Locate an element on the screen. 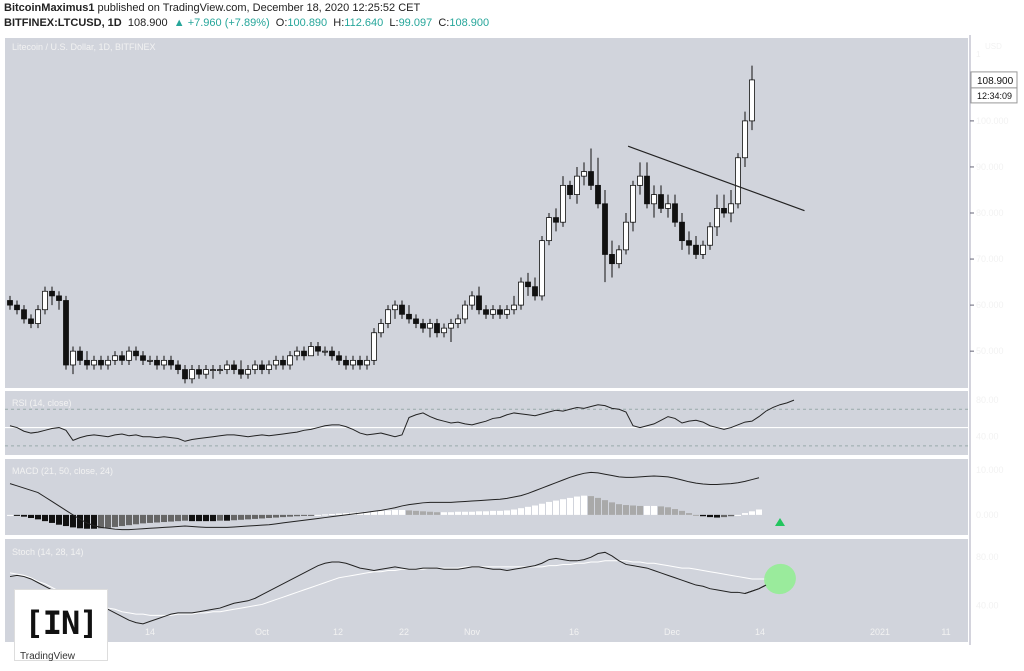  macd-pane-title: MACD (21, 50, close, 24) is located at coordinates (62, 471).